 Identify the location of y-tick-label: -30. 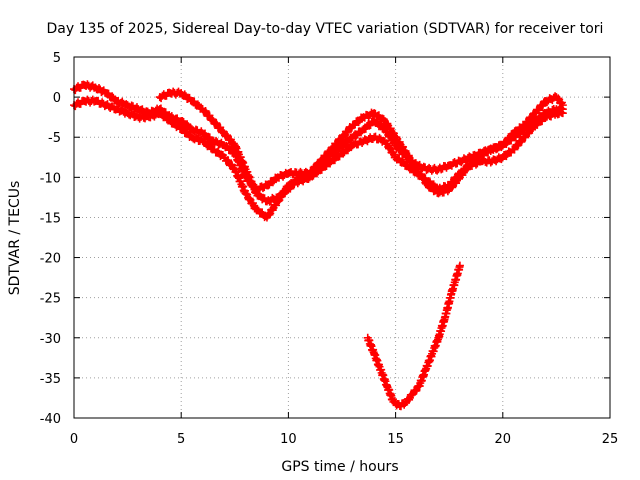
(50, 339).